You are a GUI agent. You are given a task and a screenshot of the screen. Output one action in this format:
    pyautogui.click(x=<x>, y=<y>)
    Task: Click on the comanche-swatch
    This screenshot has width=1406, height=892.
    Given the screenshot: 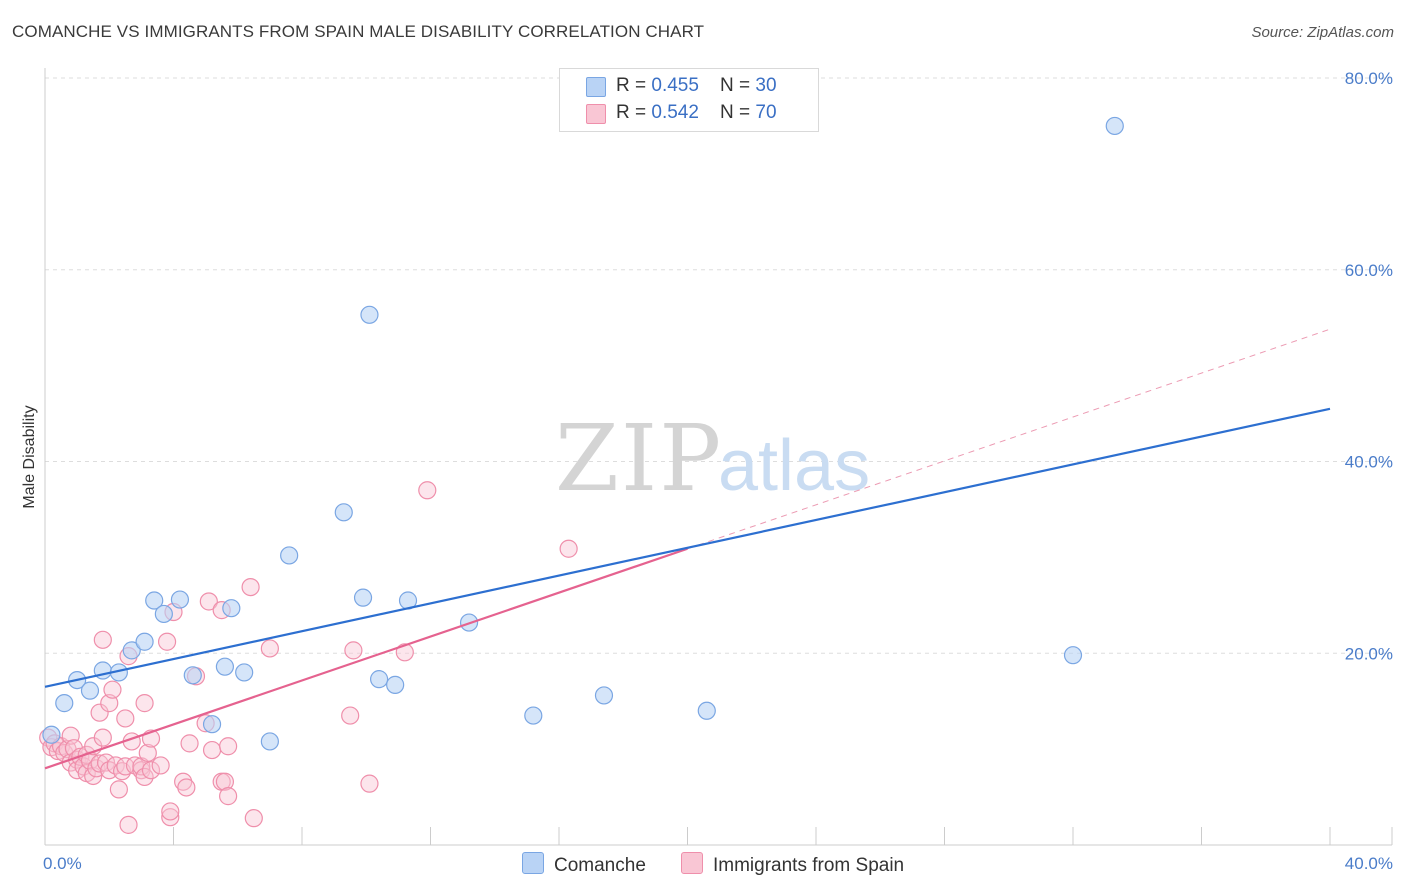 What is the action you would take?
    pyautogui.click(x=596, y=87)
    